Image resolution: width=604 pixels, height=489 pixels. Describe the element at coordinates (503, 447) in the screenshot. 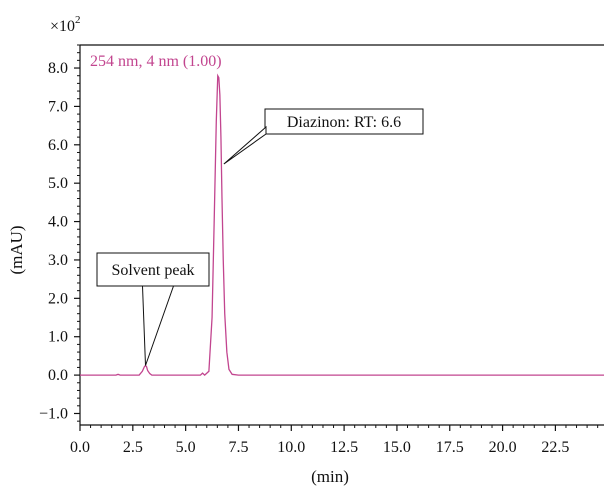

I see `x-tick-label: 20.0` at that location.